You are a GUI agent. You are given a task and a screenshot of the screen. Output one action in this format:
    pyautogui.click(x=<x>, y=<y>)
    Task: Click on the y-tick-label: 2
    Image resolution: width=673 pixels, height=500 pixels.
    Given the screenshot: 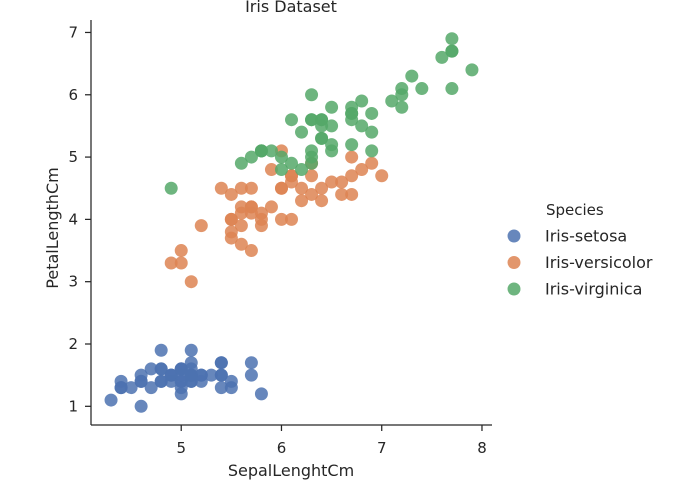 What is the action you would take?
    pyautogui.click(x=73, y=344)
    